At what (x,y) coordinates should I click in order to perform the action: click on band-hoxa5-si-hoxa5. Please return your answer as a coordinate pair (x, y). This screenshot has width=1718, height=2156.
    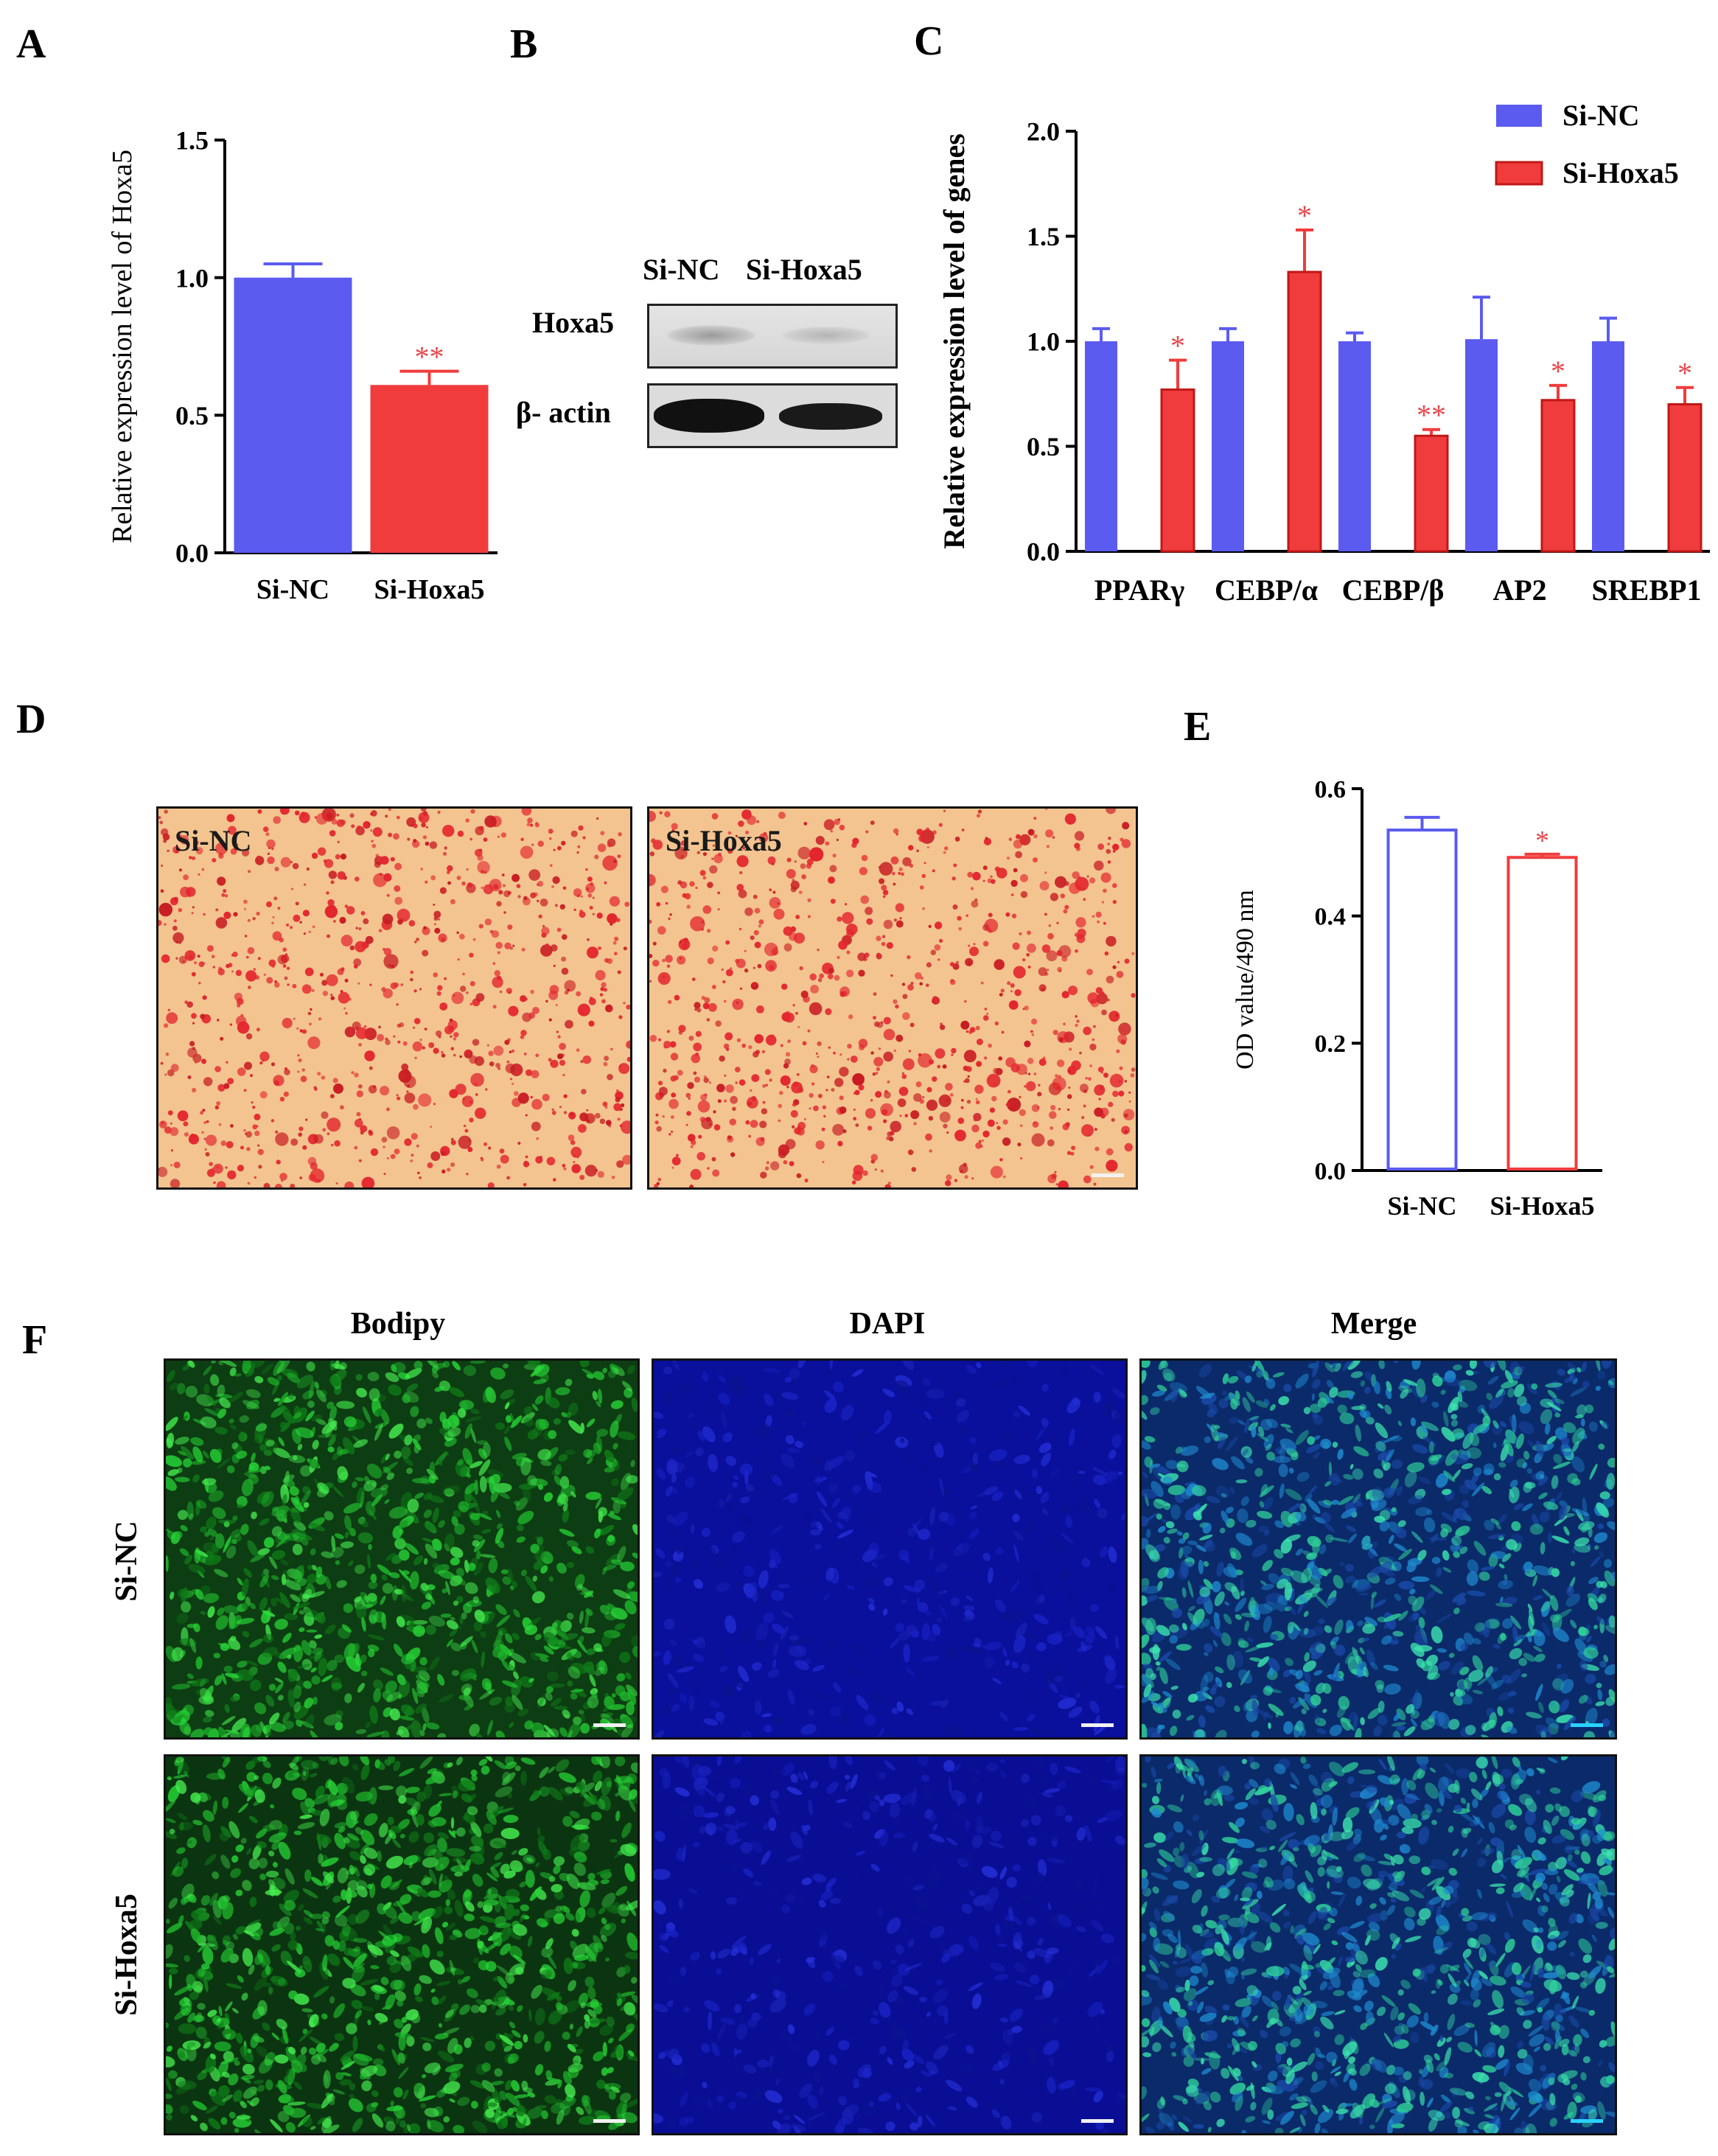
    Looking at the image, I should click on (826, 335).